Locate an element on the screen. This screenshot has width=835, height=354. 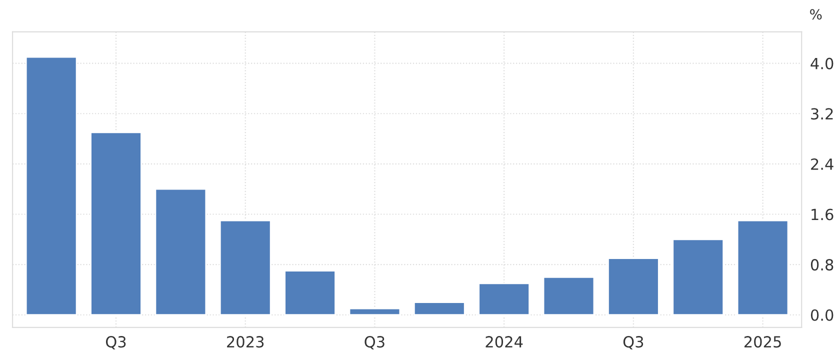
y-tick-label: 4.0 is located at coordinates (822, 64).